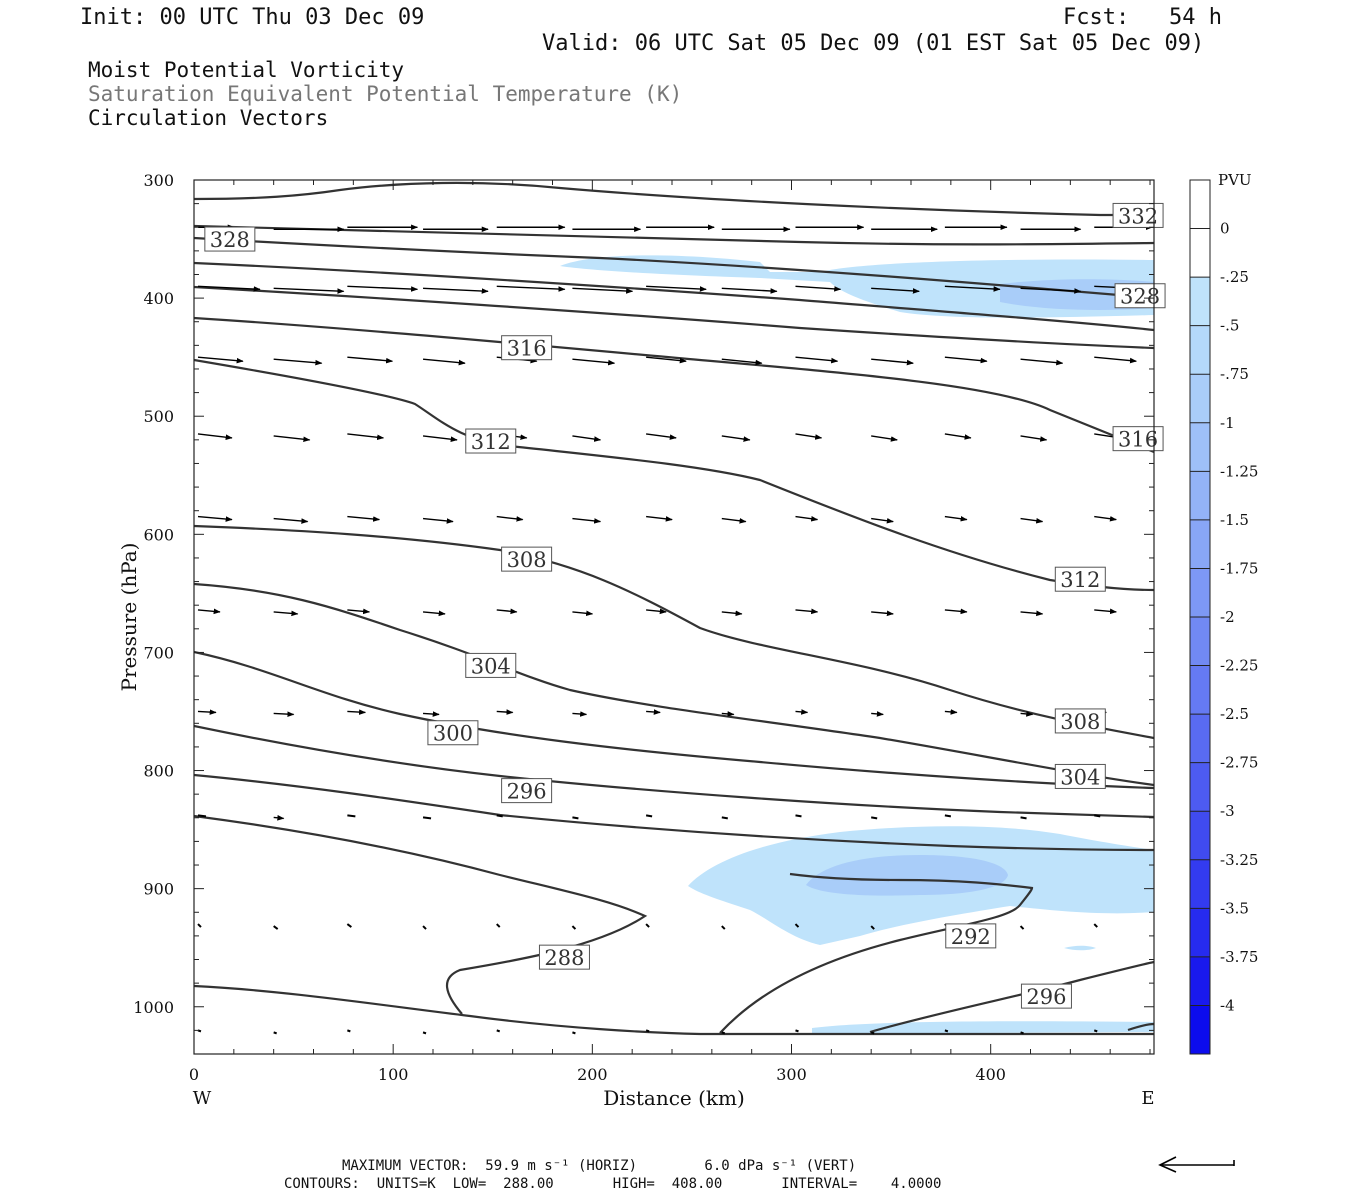  Describe the element at coordinates (1147, 1098) in the screenshot. I see `x-end-label-east: E` at that location.